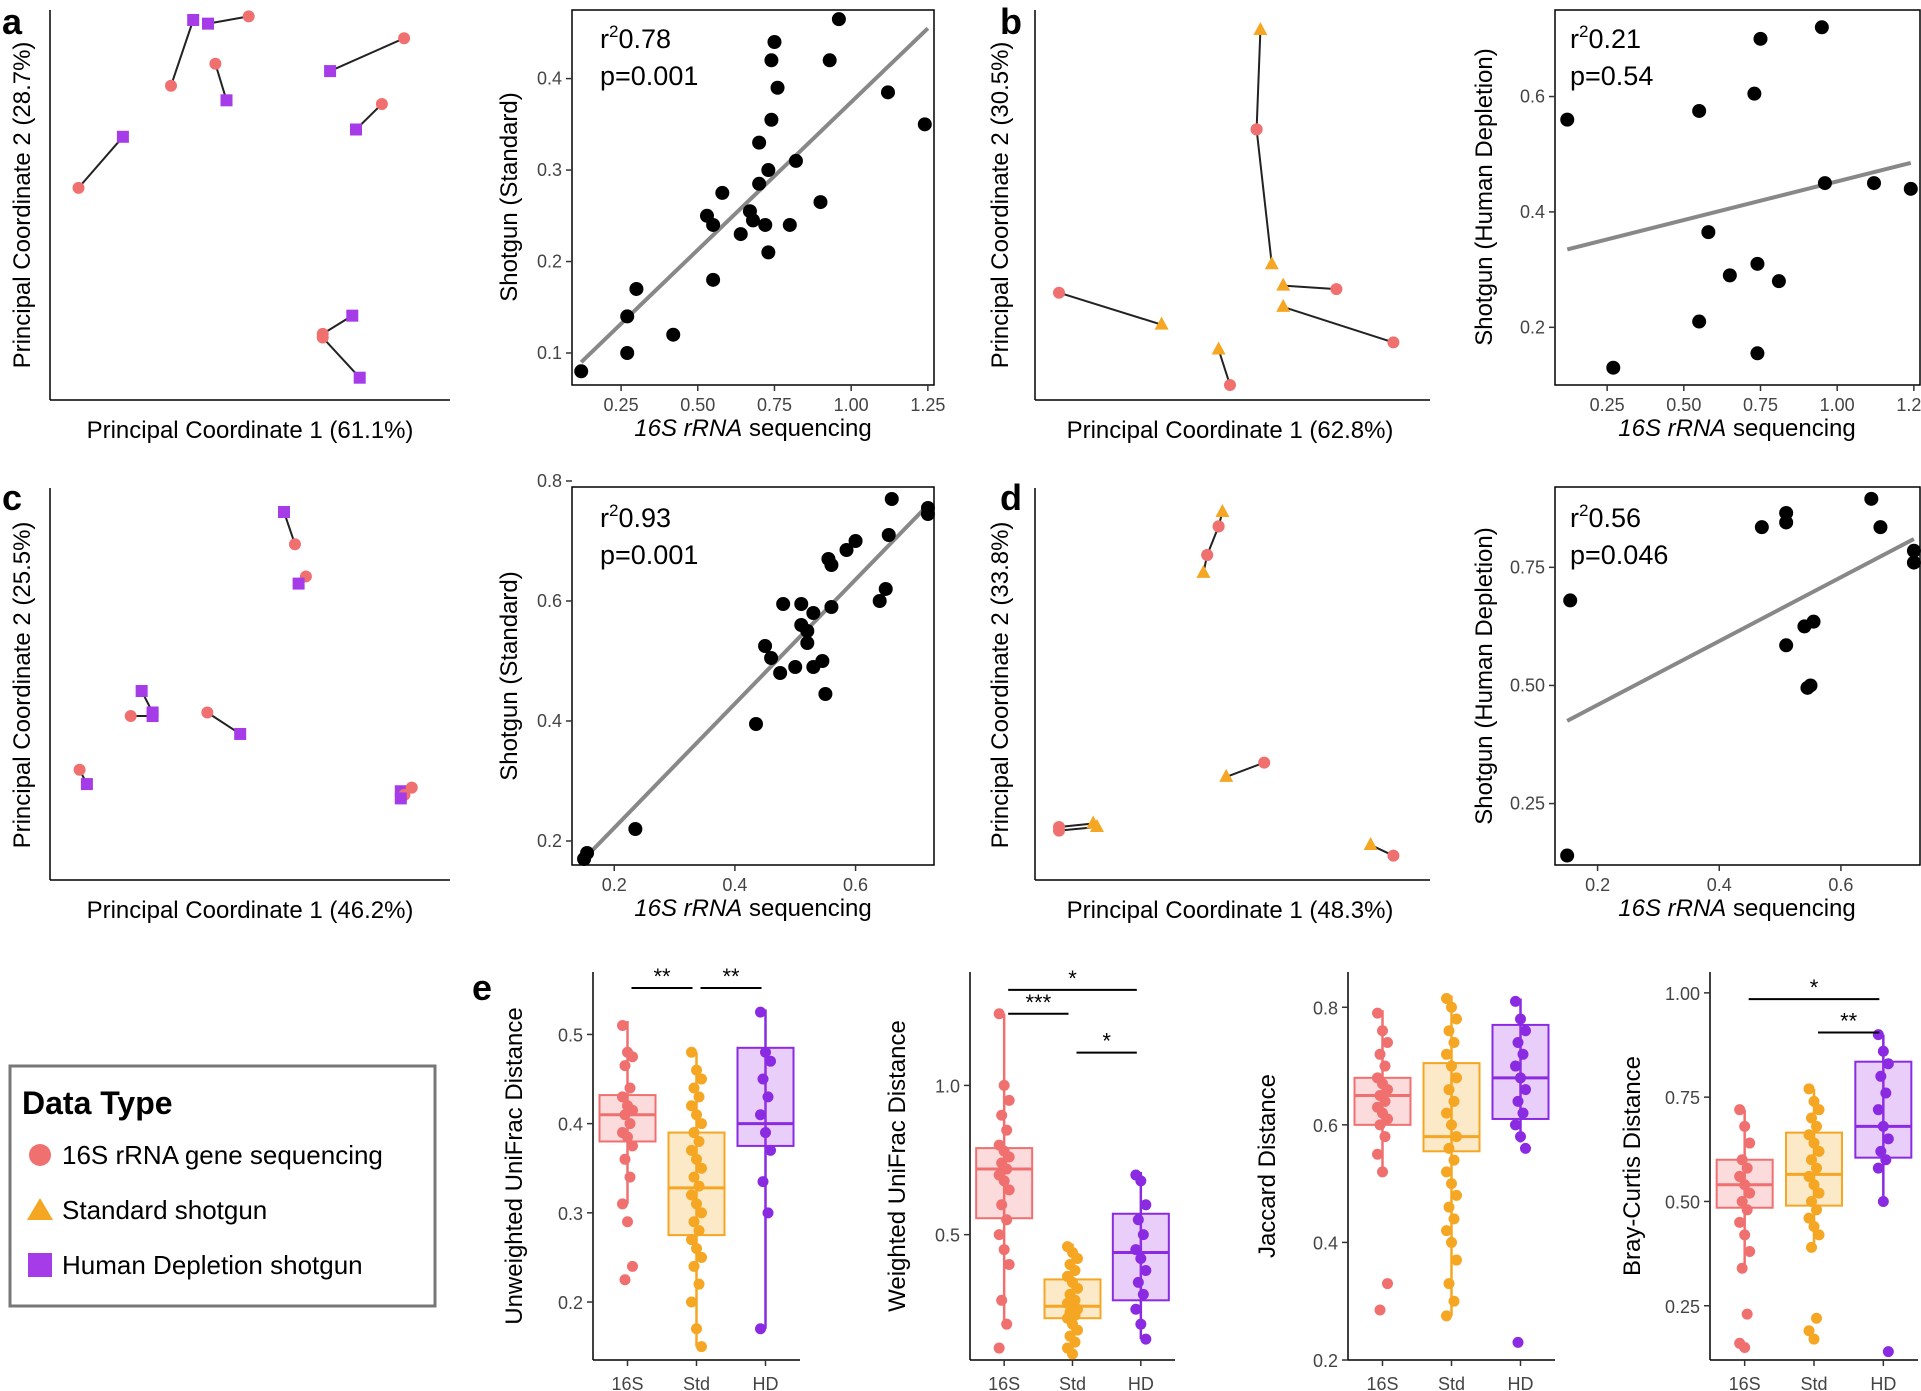 Image resolution: width=1921 pixels, height=1391 pixels. What do you see at coordinates (79, 769) in the screenshot?
I see `c_pcoa-pair-5-from-circle` at bounding box center [79, 769].